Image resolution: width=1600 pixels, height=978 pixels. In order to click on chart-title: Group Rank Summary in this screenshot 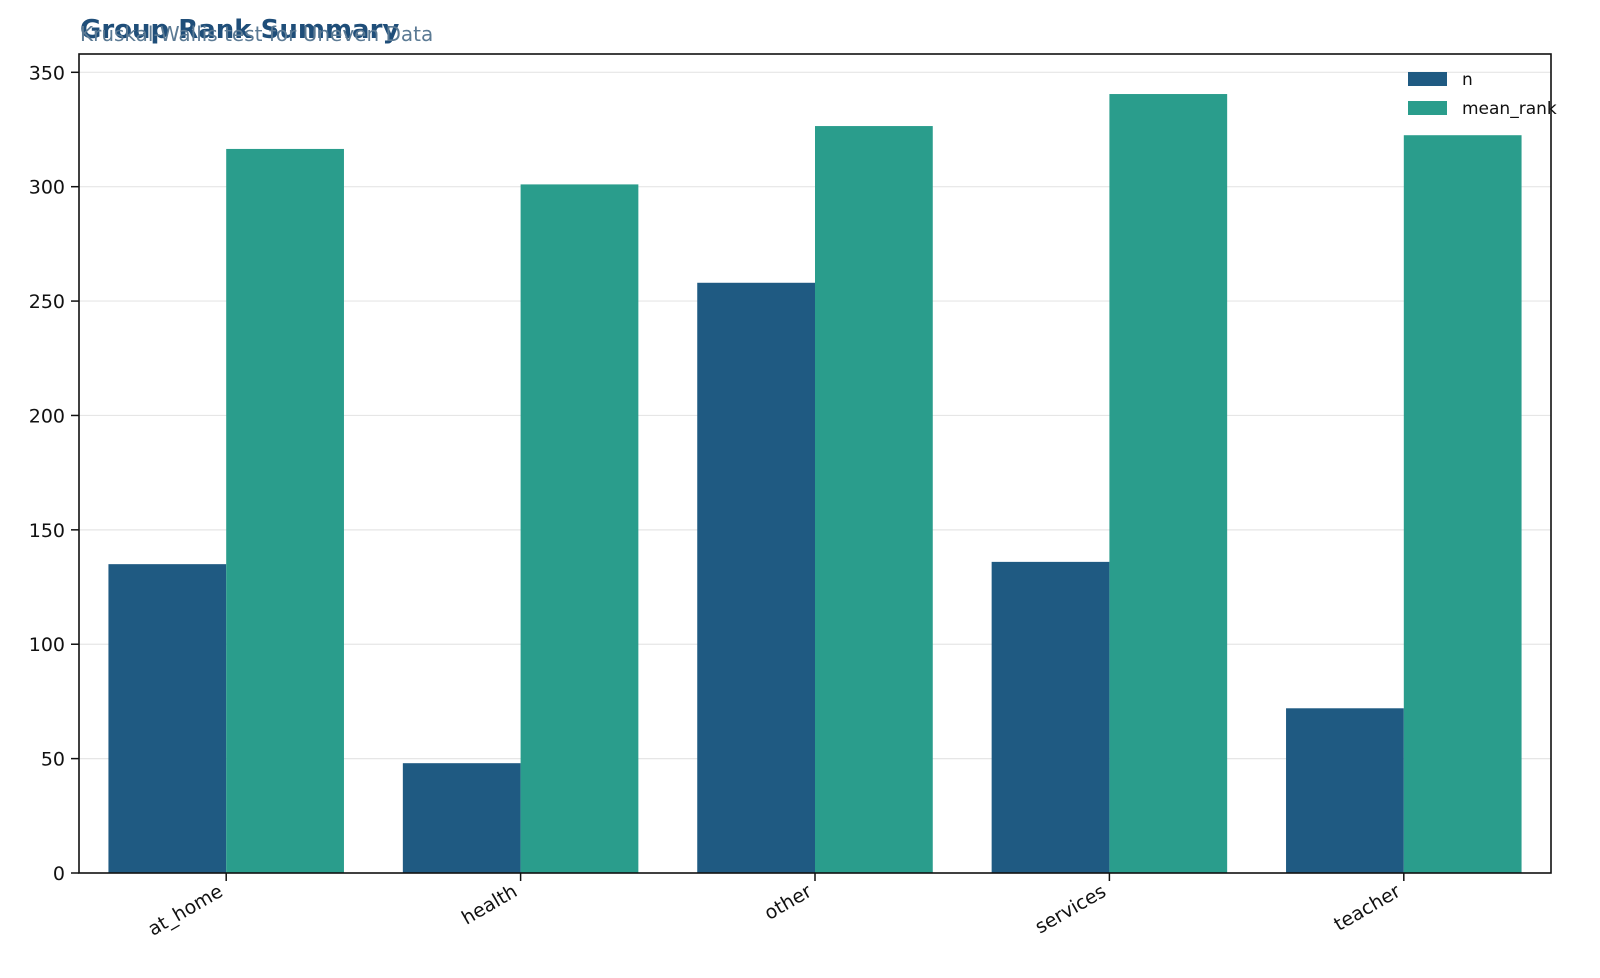, I will do `click(239, 30)`.